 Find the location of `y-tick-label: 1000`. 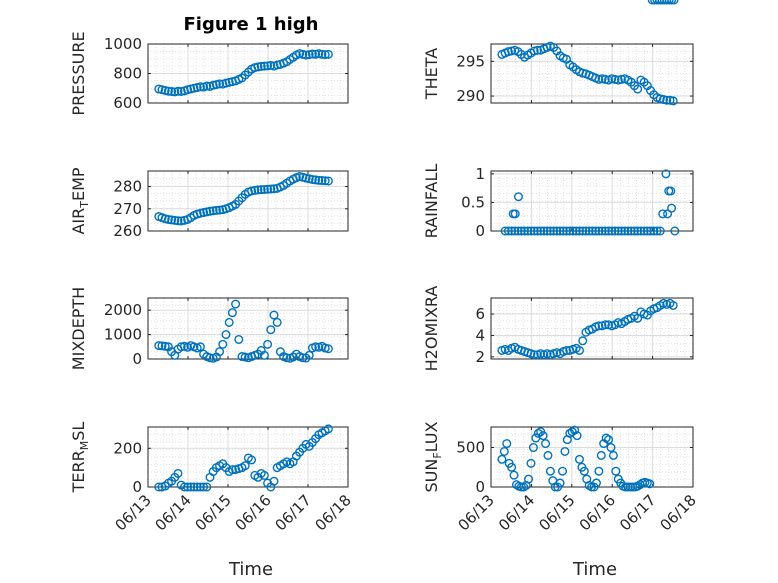

y-tick-label: 1000 is located at coordinates (123, 335).